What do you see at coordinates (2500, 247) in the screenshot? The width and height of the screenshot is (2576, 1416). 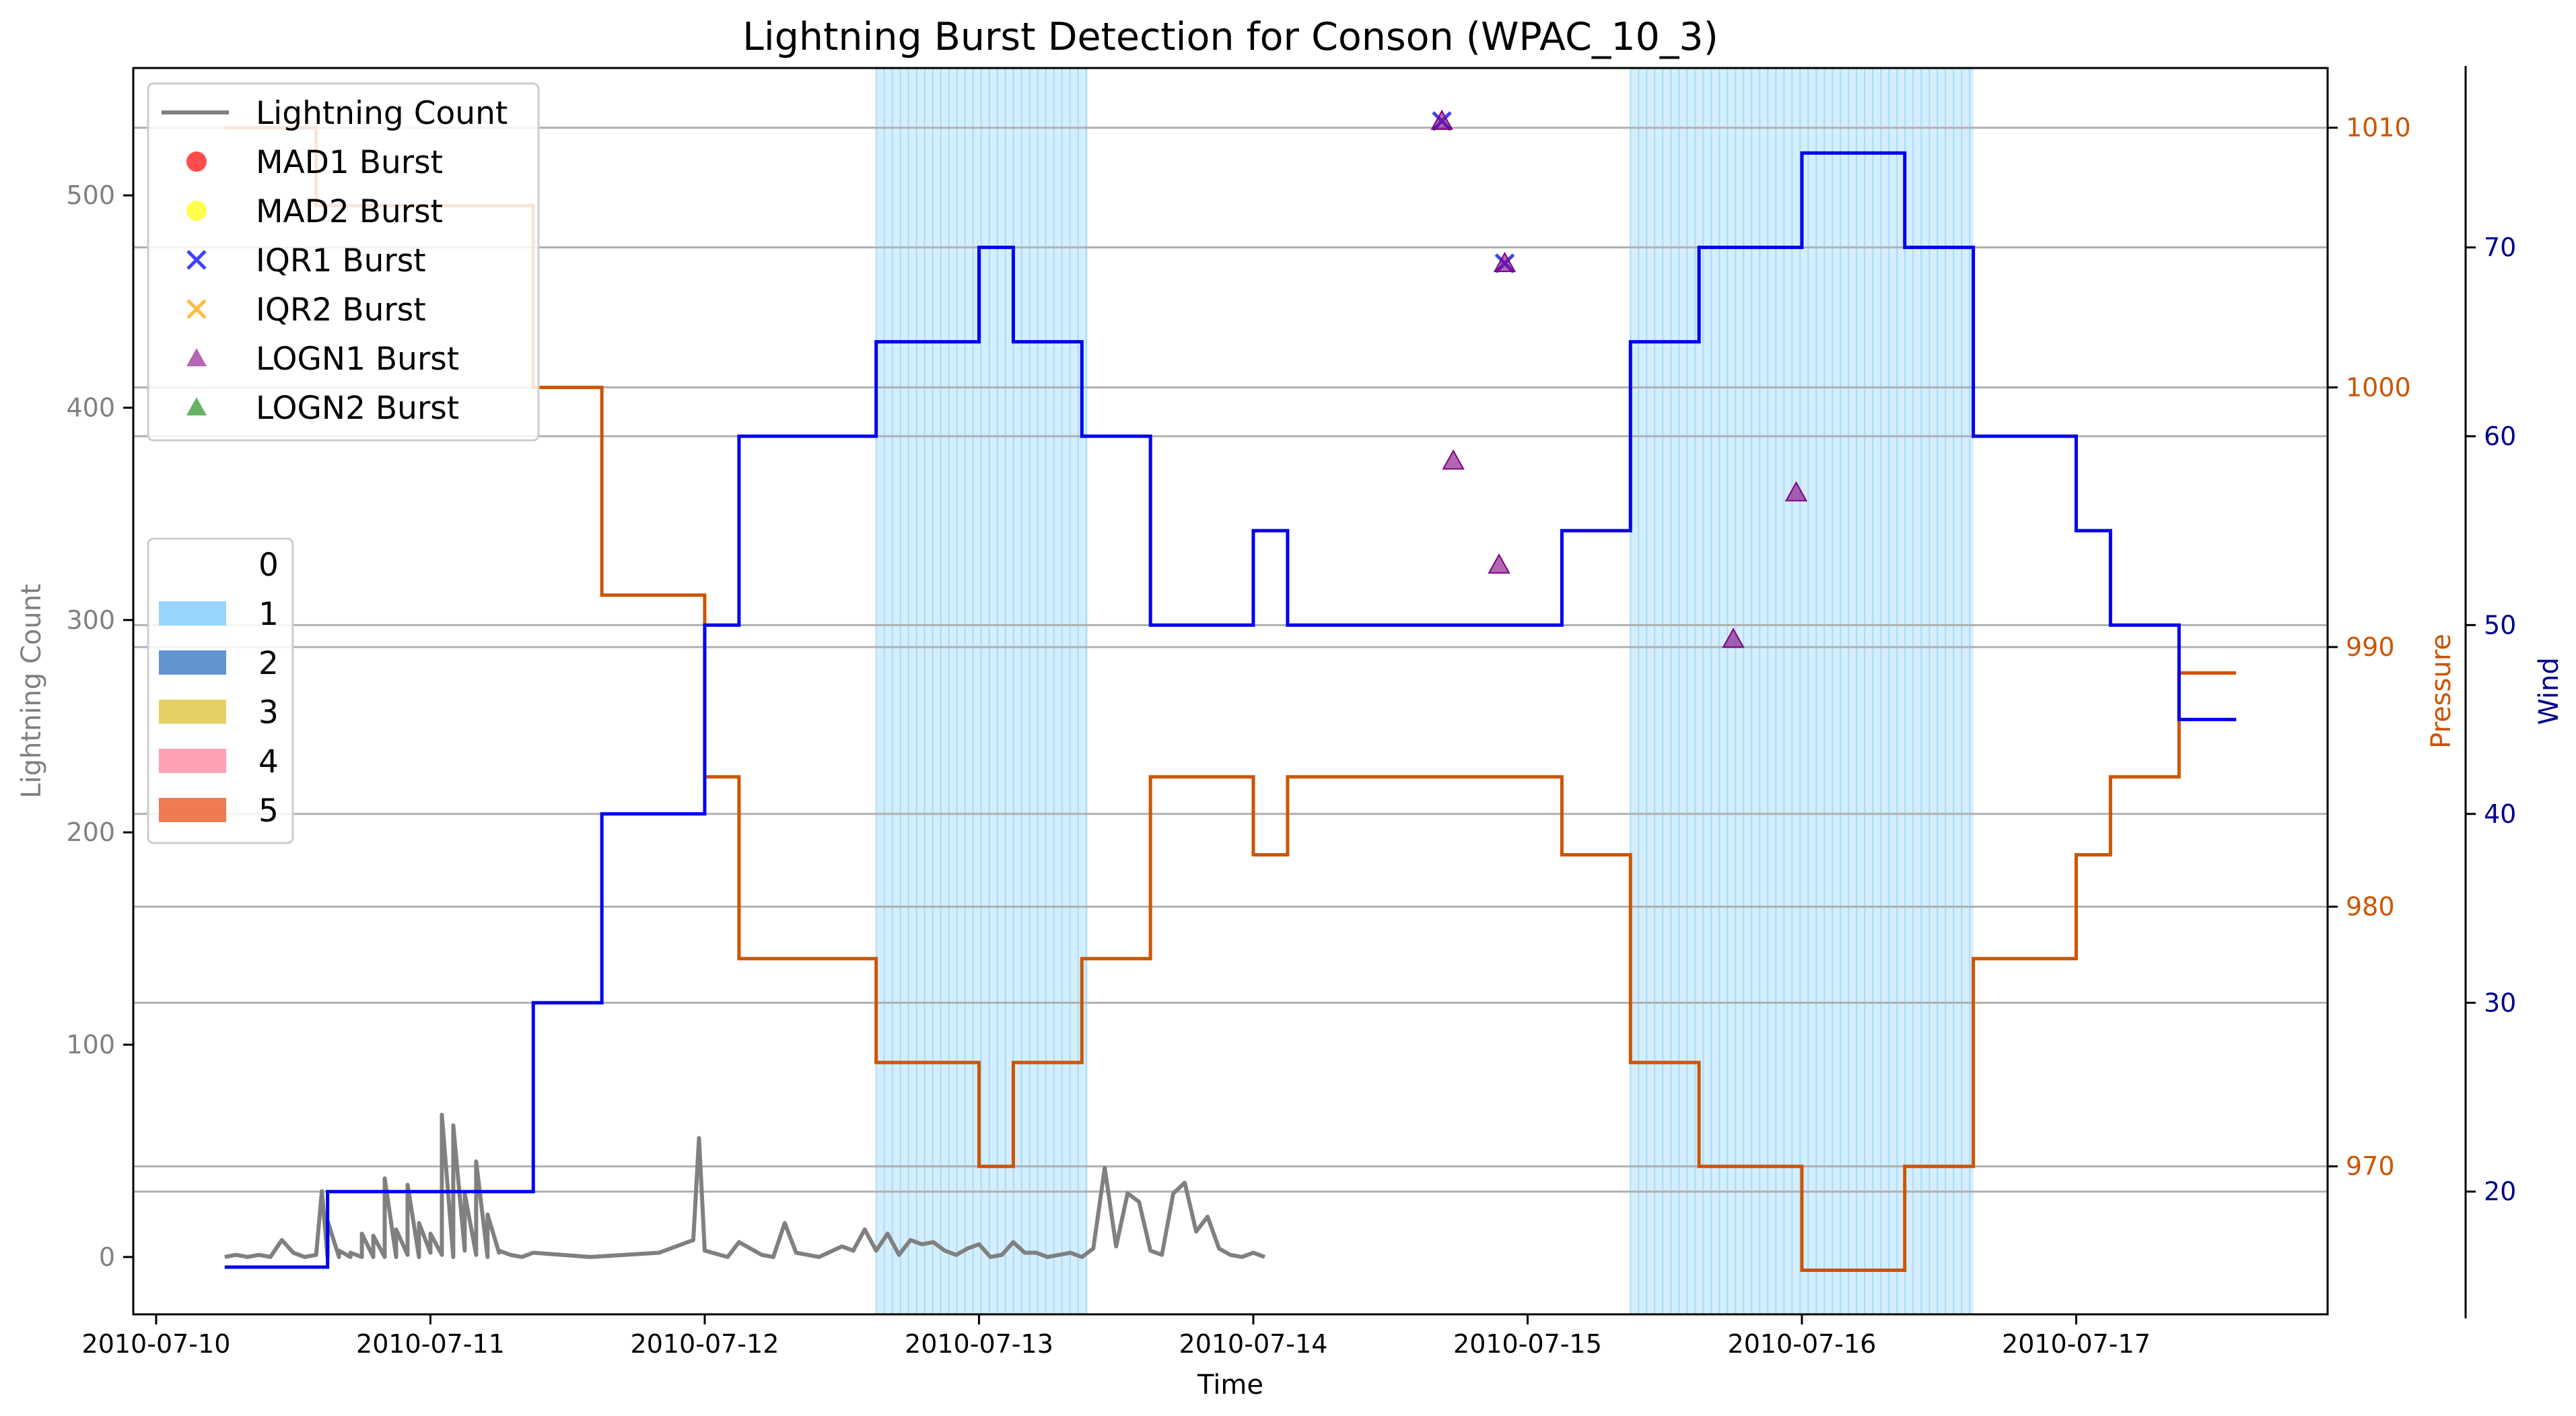 I see `wind-tick-label: 70` at bounding box center [2500, 247].